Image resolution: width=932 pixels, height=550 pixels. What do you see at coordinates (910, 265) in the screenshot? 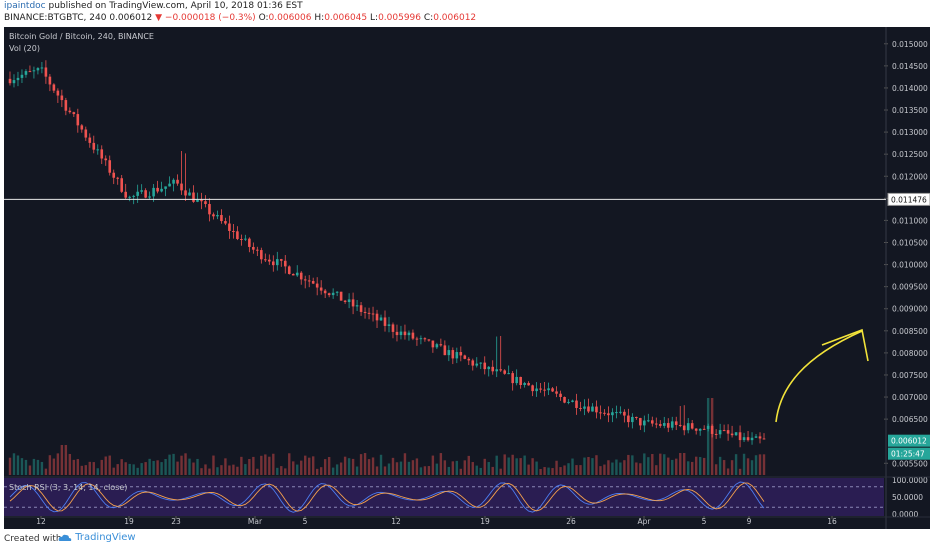
I see `y-axis-label: 0.010000` at bounding box center [910, 265].